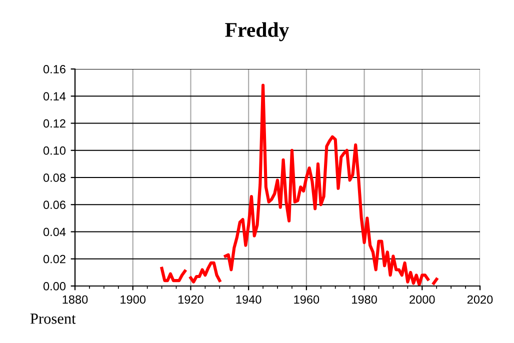  I want to click on y-axis-title: Prosent, so click(53, 319).